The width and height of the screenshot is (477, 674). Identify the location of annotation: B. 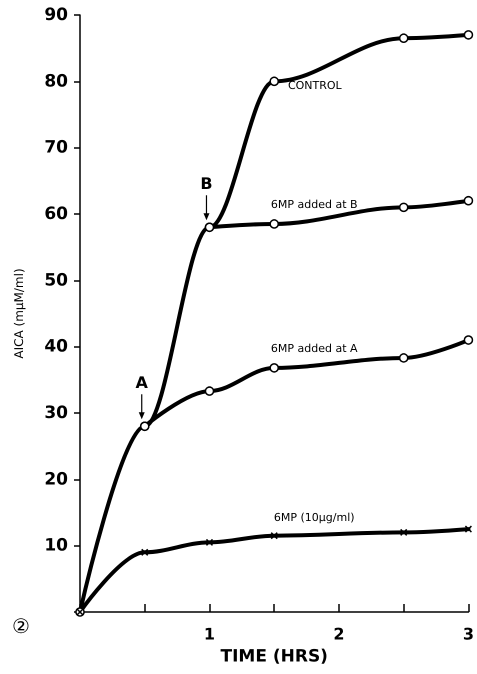
(206, 183).